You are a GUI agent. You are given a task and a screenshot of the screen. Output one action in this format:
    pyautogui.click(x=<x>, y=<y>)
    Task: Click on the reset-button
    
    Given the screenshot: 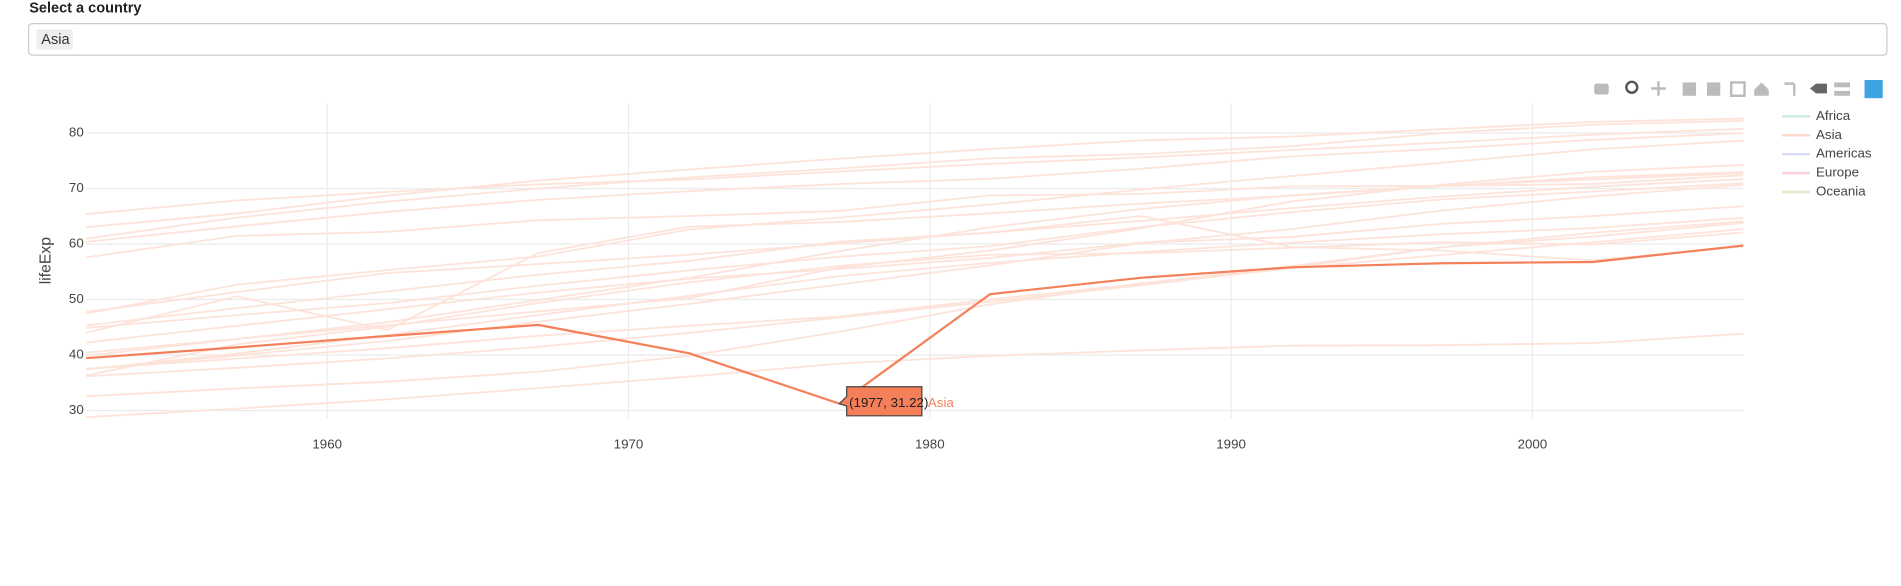 What is the action you would take?
    pyautogui.click(x=1761, y=89)
    